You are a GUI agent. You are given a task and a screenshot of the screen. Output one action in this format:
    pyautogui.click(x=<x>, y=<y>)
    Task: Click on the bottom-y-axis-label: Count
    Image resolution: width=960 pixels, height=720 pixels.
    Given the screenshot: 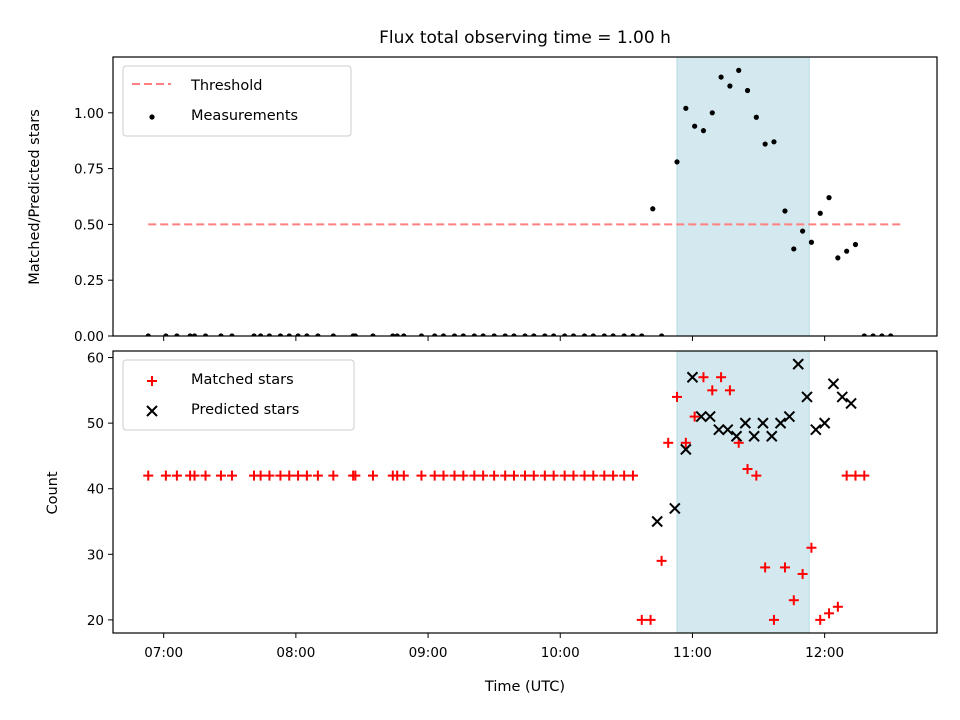 What is the action you would take?
    pyautogui.click(x=53, y=492)
    